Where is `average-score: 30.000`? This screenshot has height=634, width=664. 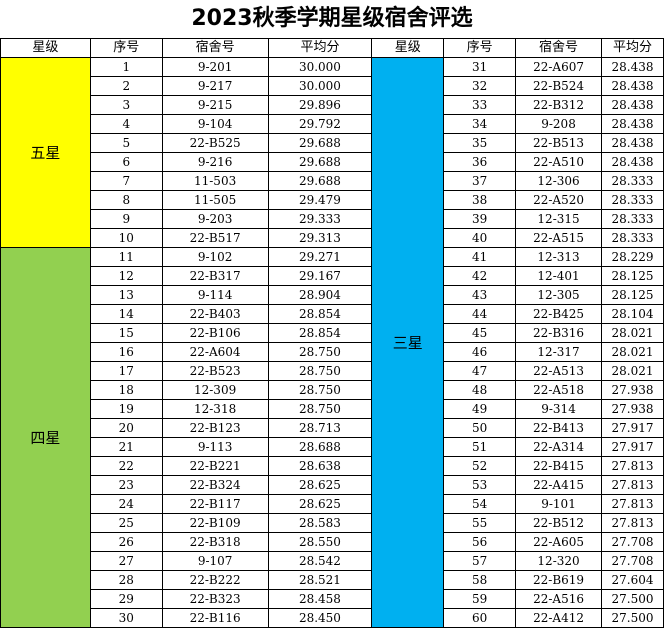 average-score: 30.000 is located at coordinates (320, 67).